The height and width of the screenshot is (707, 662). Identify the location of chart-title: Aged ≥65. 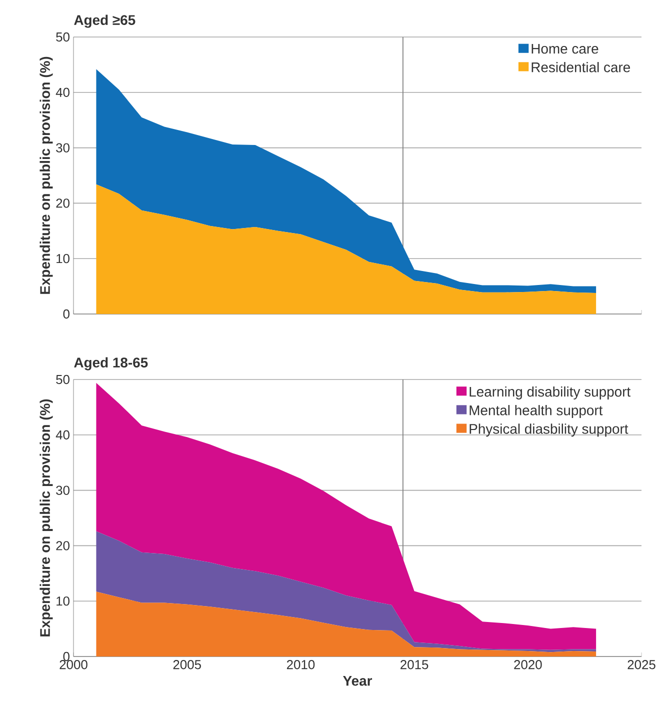
(105, 21).